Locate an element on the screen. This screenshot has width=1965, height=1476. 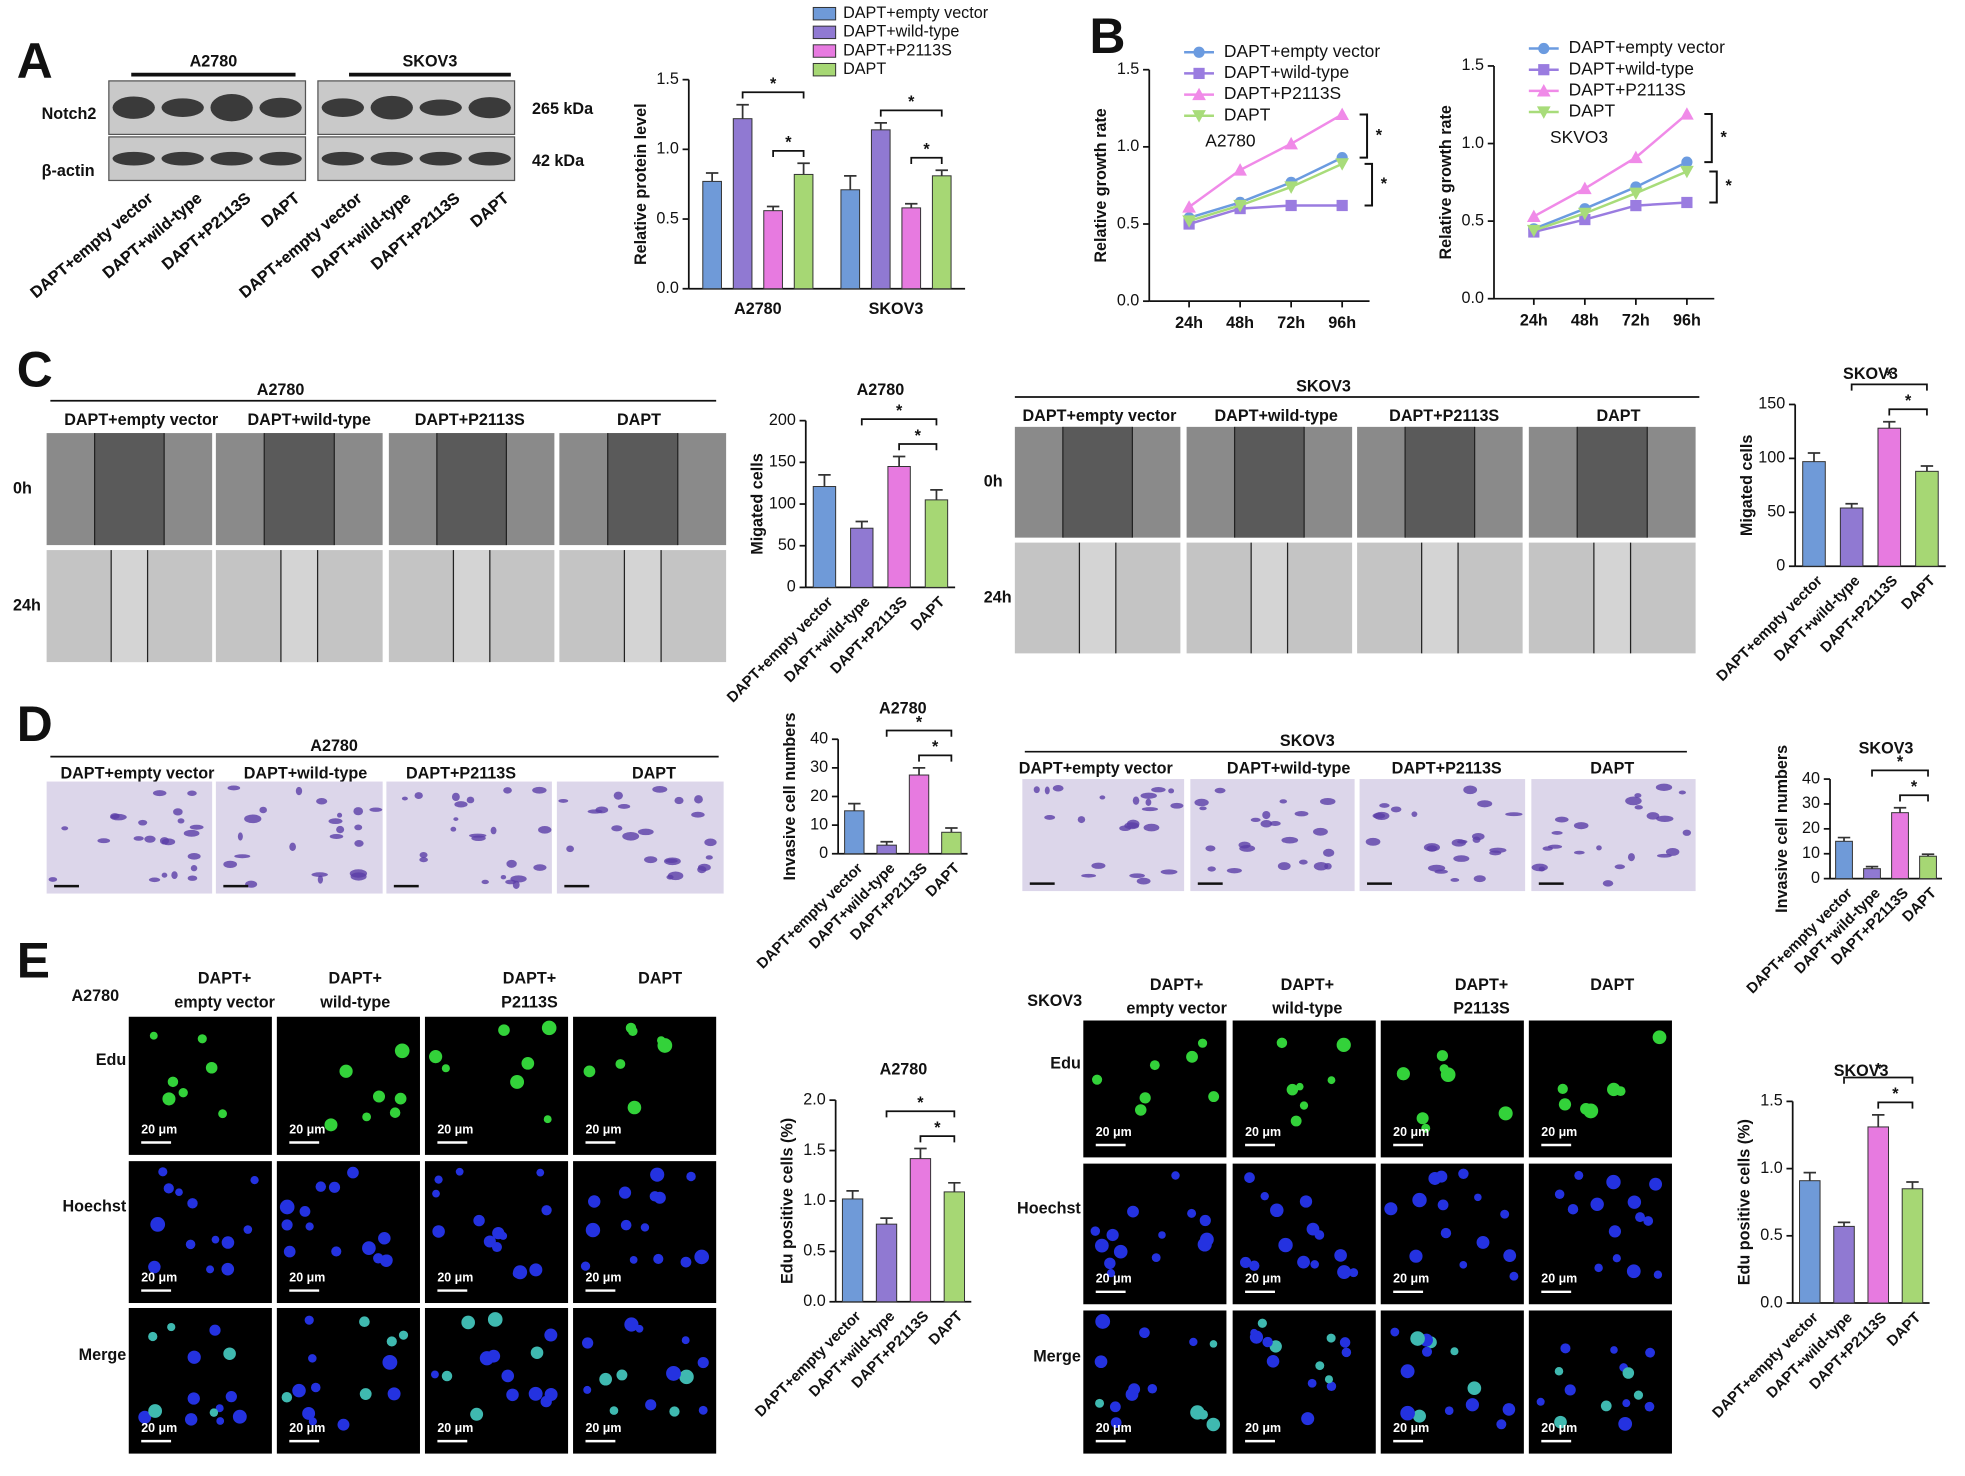
panel-letter: B is located at coordinates (1108, 36).